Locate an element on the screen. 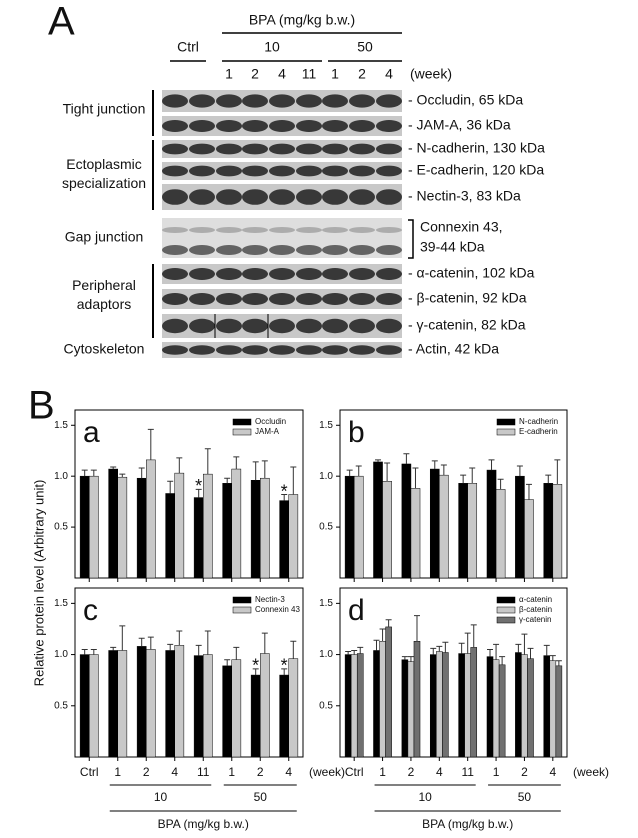  plot-frame is located at coordinates (453, 494).